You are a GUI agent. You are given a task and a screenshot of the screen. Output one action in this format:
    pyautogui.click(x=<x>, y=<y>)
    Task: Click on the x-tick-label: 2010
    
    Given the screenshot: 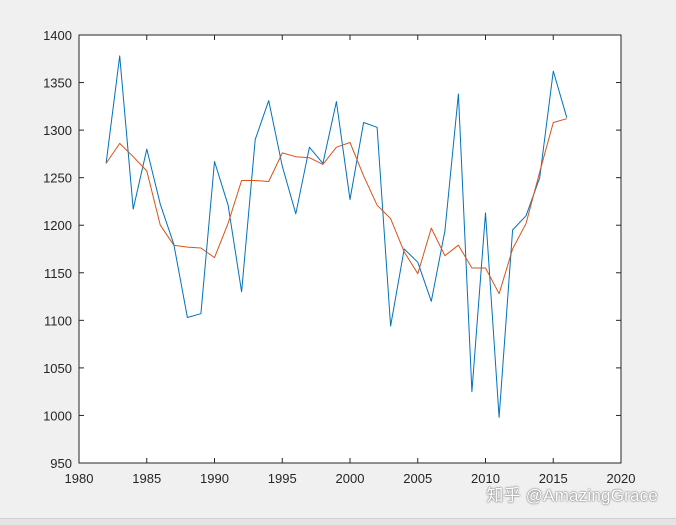 What is the action you would take?
    pyautogui.click(x=485, y=478)
    